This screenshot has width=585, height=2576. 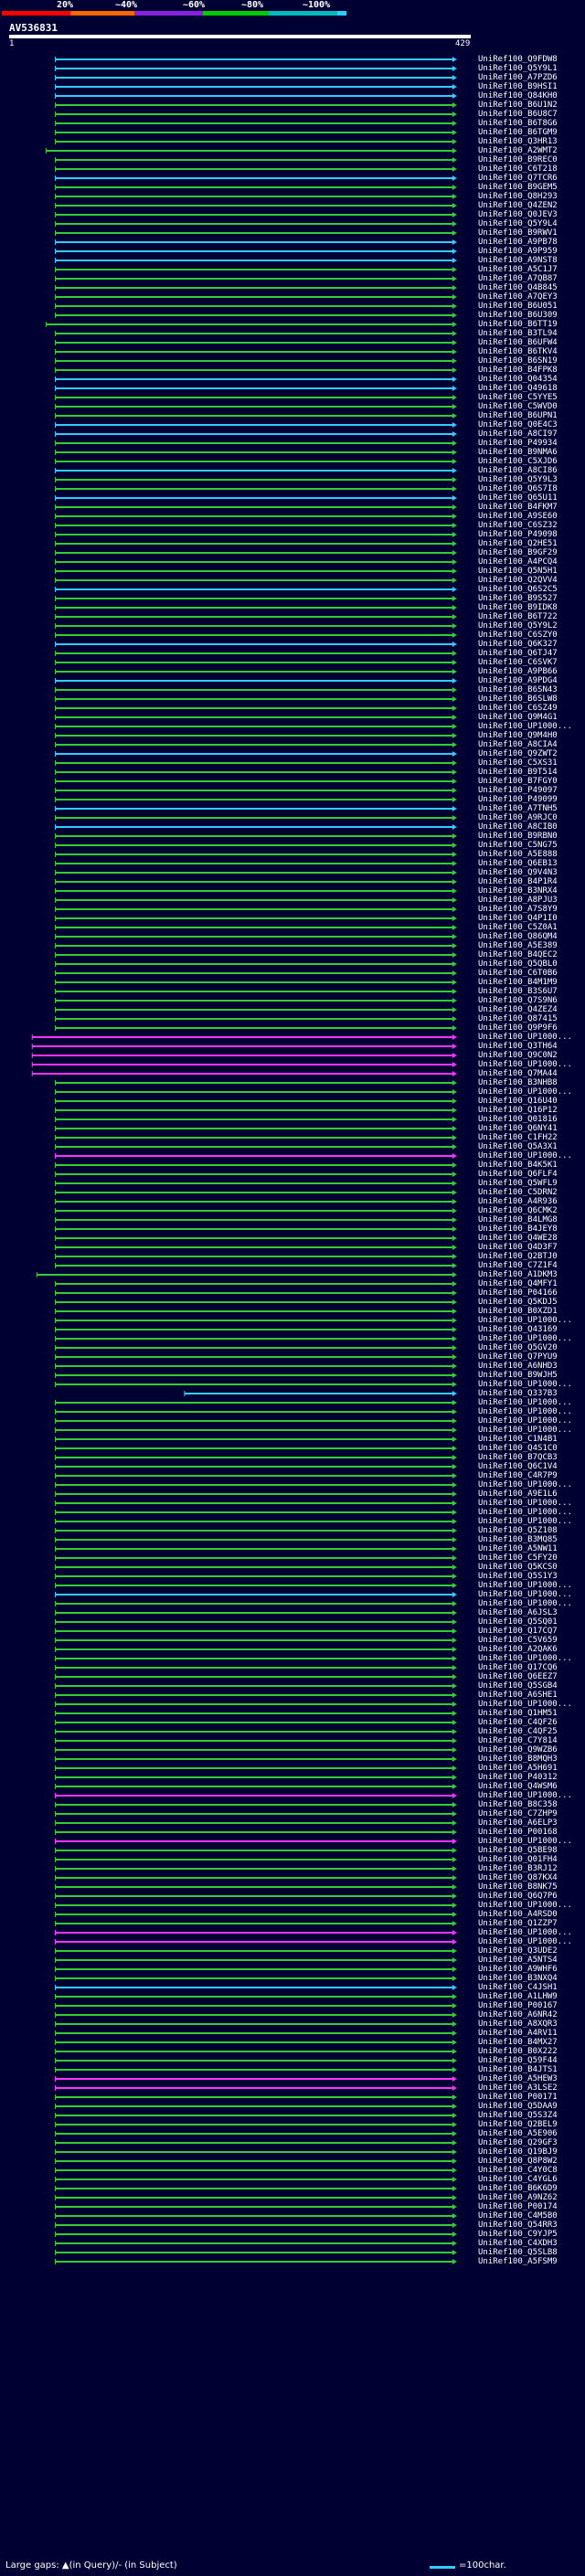 What do you see at coordinates (518, 1813) in the screenshot?
I see `hit-label: UniRef100_C7ZHP9` at bounding box center [518, 1813].